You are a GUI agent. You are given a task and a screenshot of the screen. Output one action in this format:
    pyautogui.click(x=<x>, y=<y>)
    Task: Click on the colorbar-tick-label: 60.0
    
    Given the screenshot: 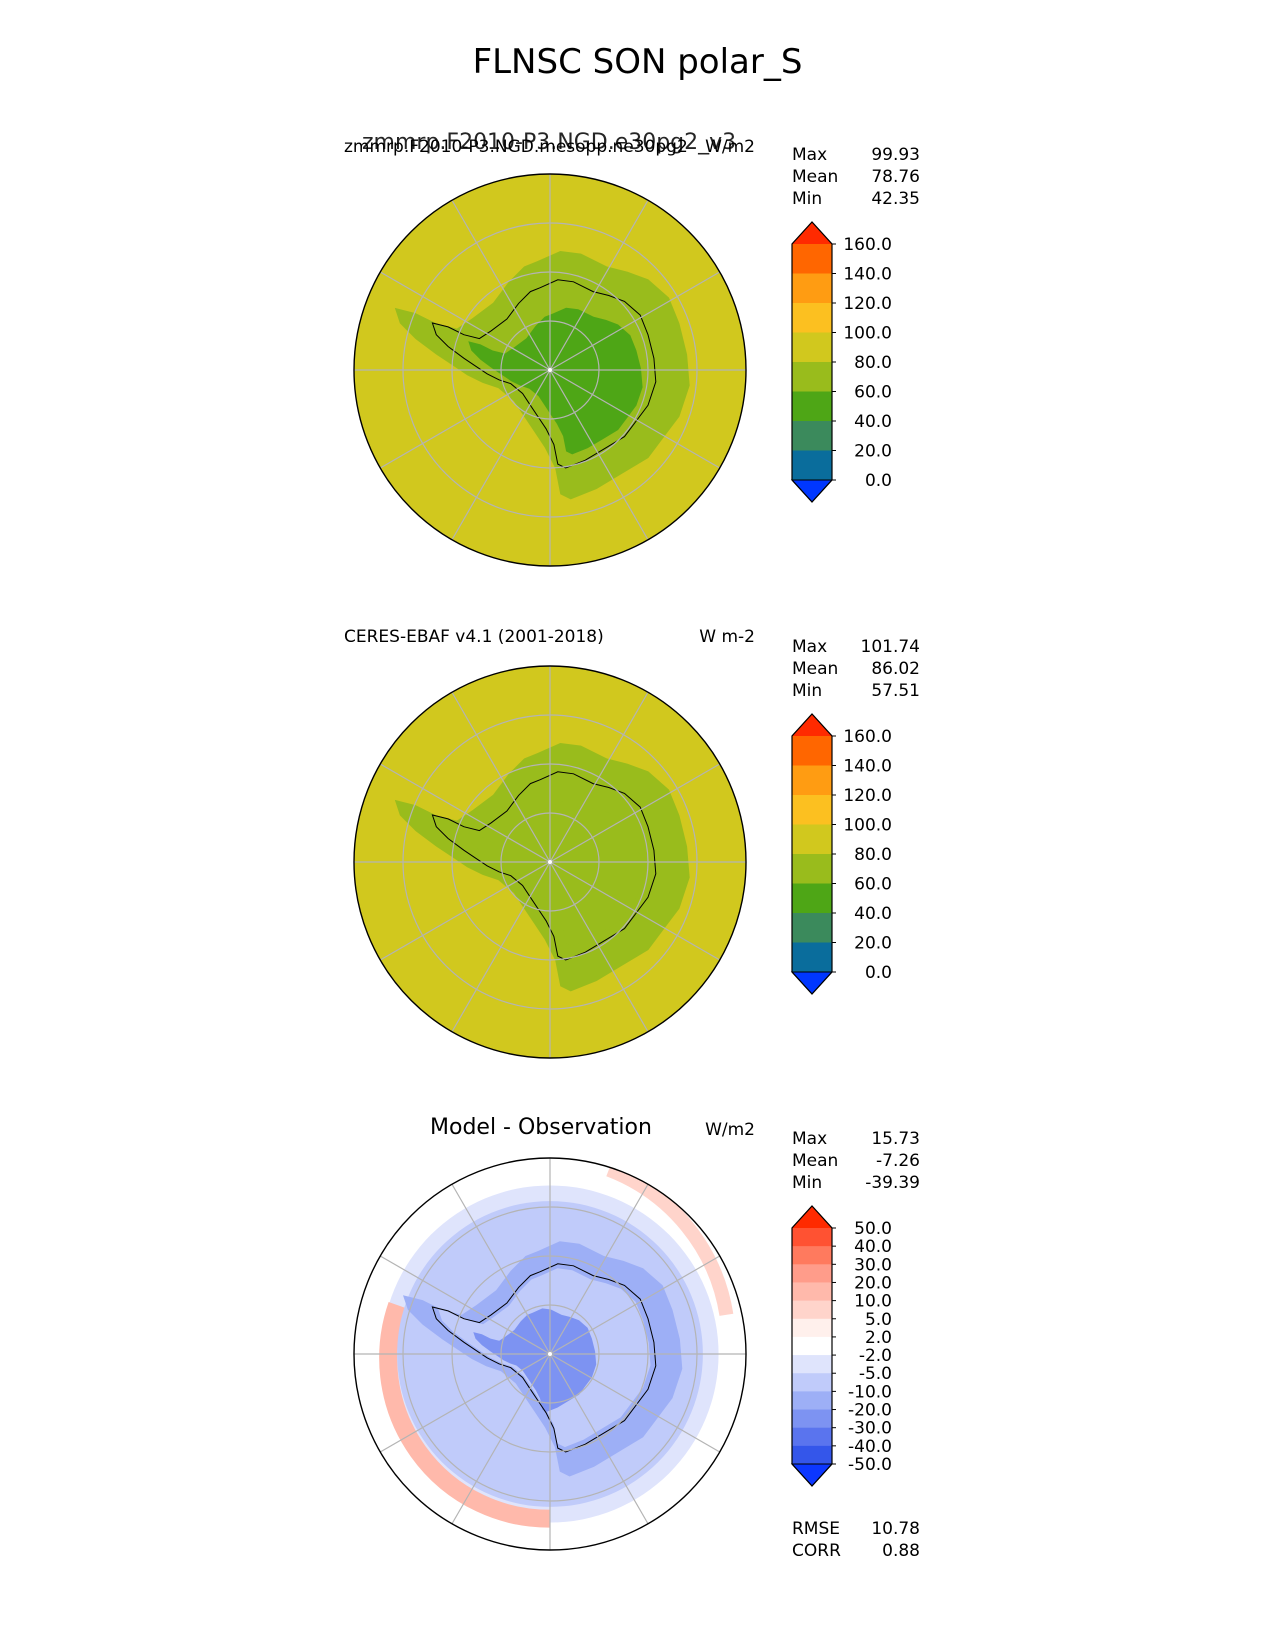 What is the action you would take?
    pyautogui.click(x=873, y=393)
    